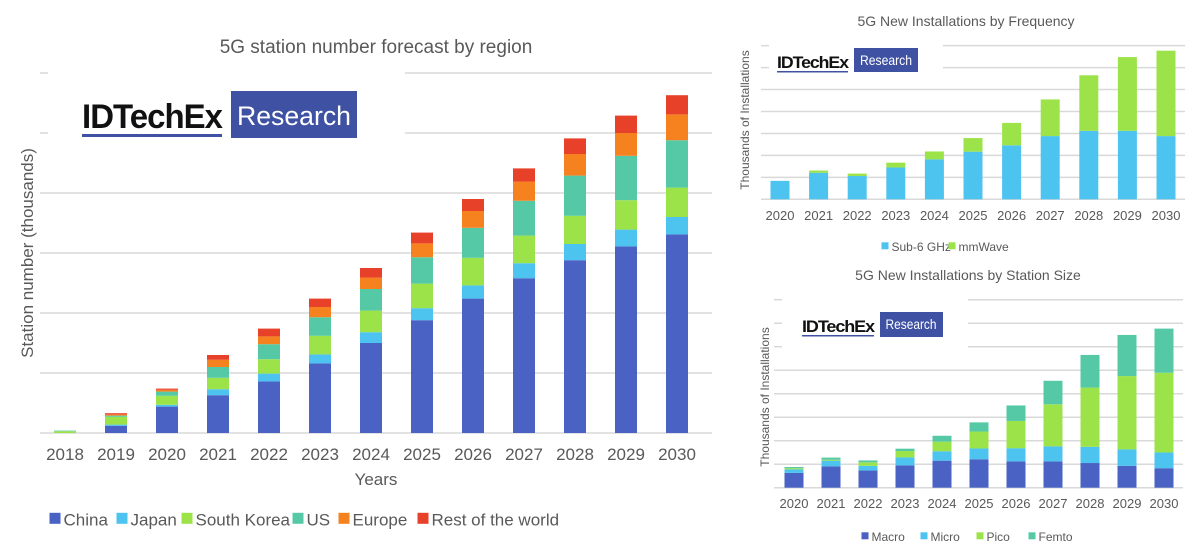 This screenshot has width=1200, height=552. I want to click on x-tick-label: 2030, so click(677, 454).